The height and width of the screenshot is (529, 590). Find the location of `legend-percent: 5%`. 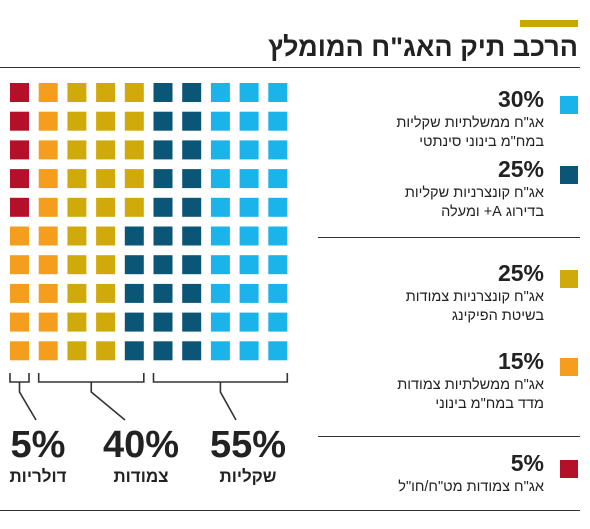

legend-percent: 5% is located at coordinates (527, 463).